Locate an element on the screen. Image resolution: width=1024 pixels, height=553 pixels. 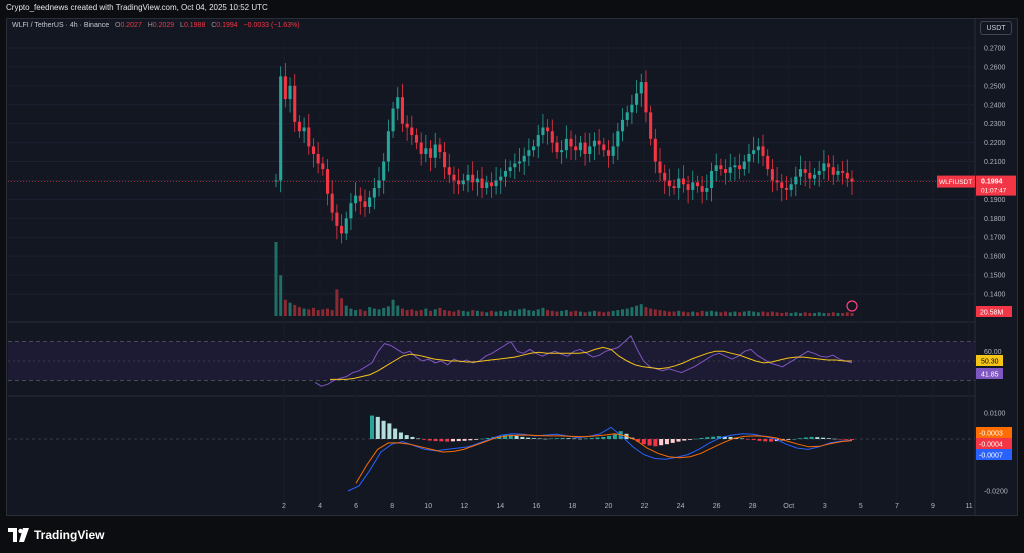
high-label: H is located at coordinates (150, 25).